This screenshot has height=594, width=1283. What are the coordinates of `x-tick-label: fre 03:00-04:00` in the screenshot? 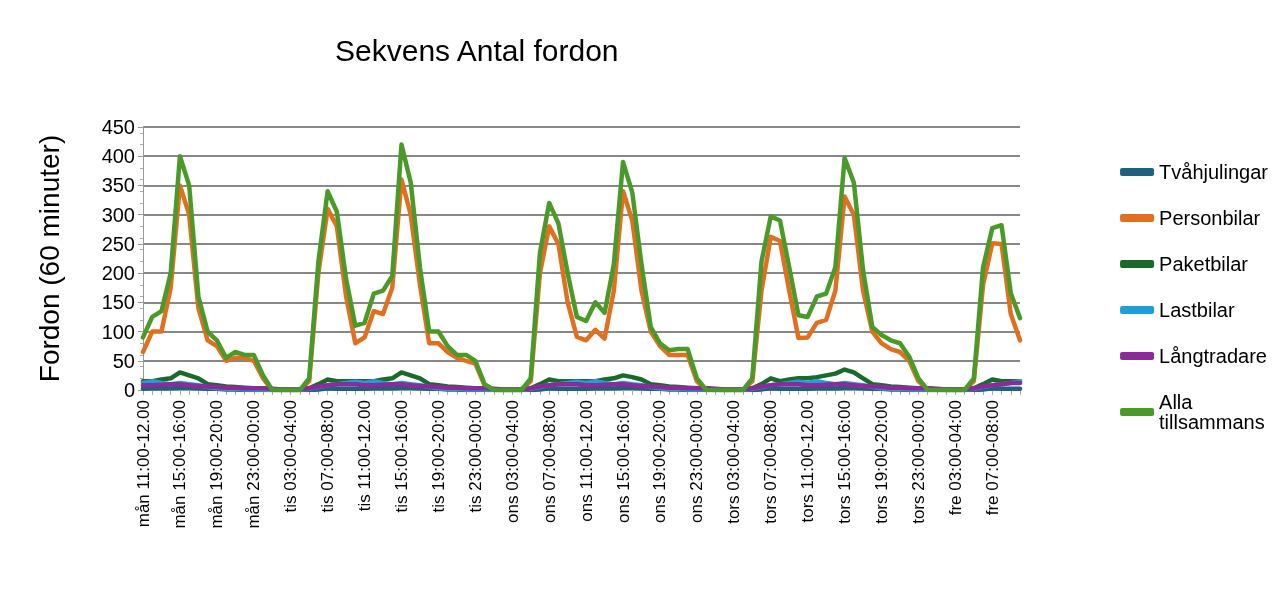 It's located at (955, 458).